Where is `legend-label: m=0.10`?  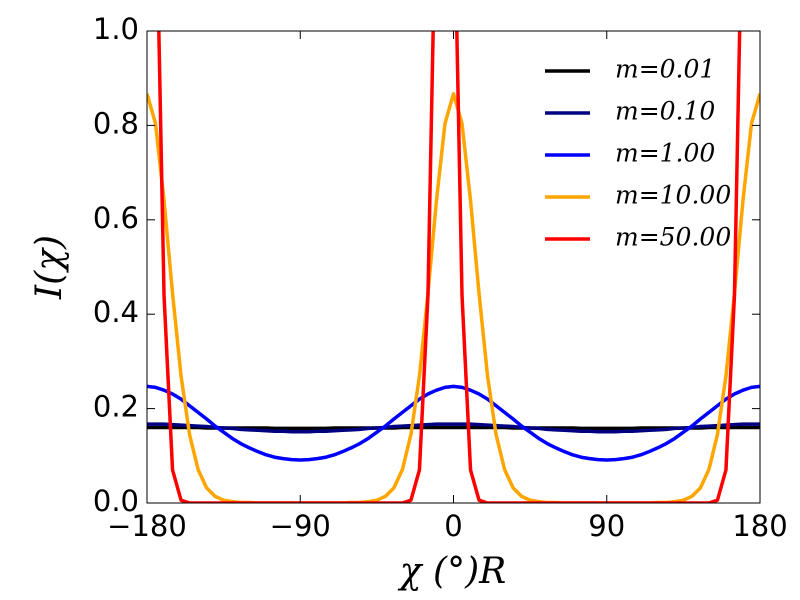 legend-label: m=0.10 is located at coordinates (665, 111).